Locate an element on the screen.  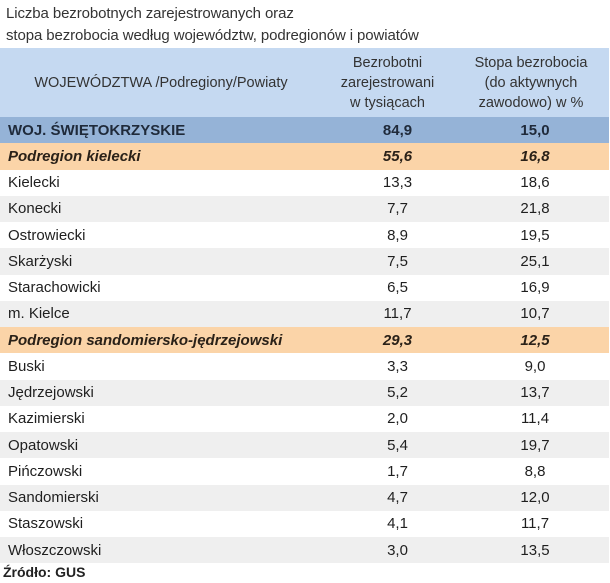
table-row: Ostrowiecki 8,9 19,5 is located at coordinates (304, 235).